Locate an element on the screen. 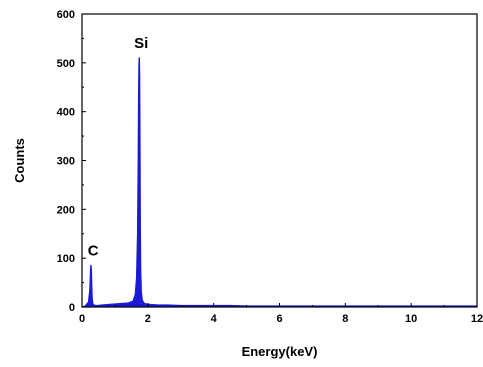 The height and width of the screenshot is (367, 483). y-tick-label: 100 is located at coordinates (66, 259).